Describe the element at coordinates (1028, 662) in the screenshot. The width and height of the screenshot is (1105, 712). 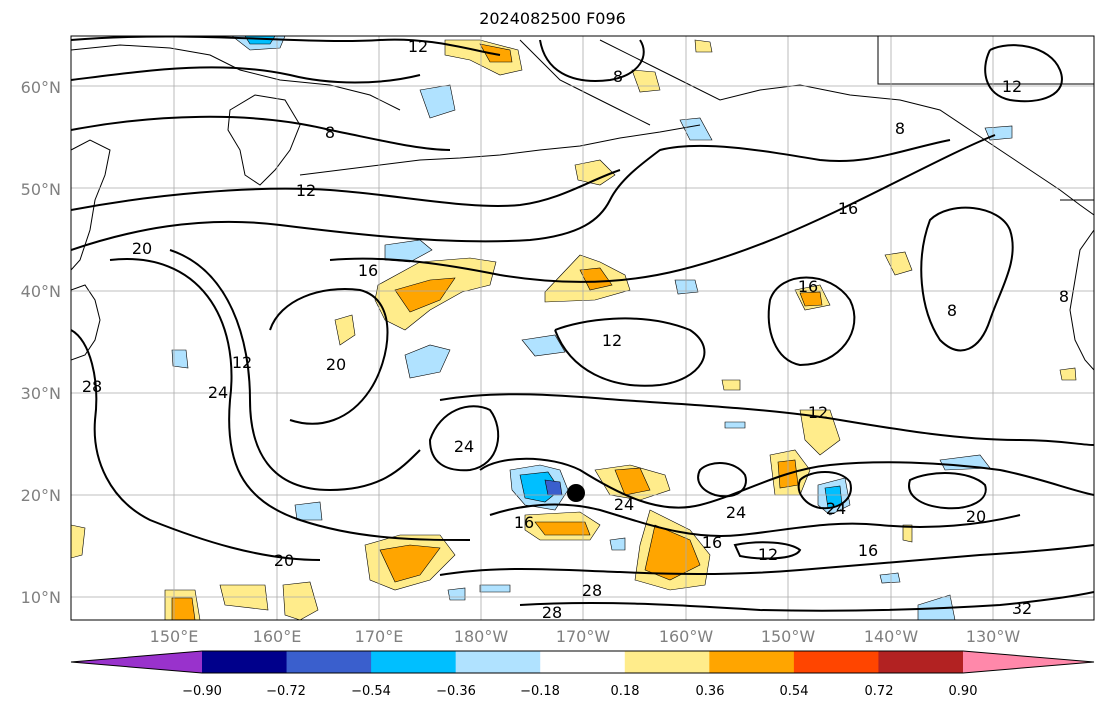
I see `colorbar-extend-high` at that location.